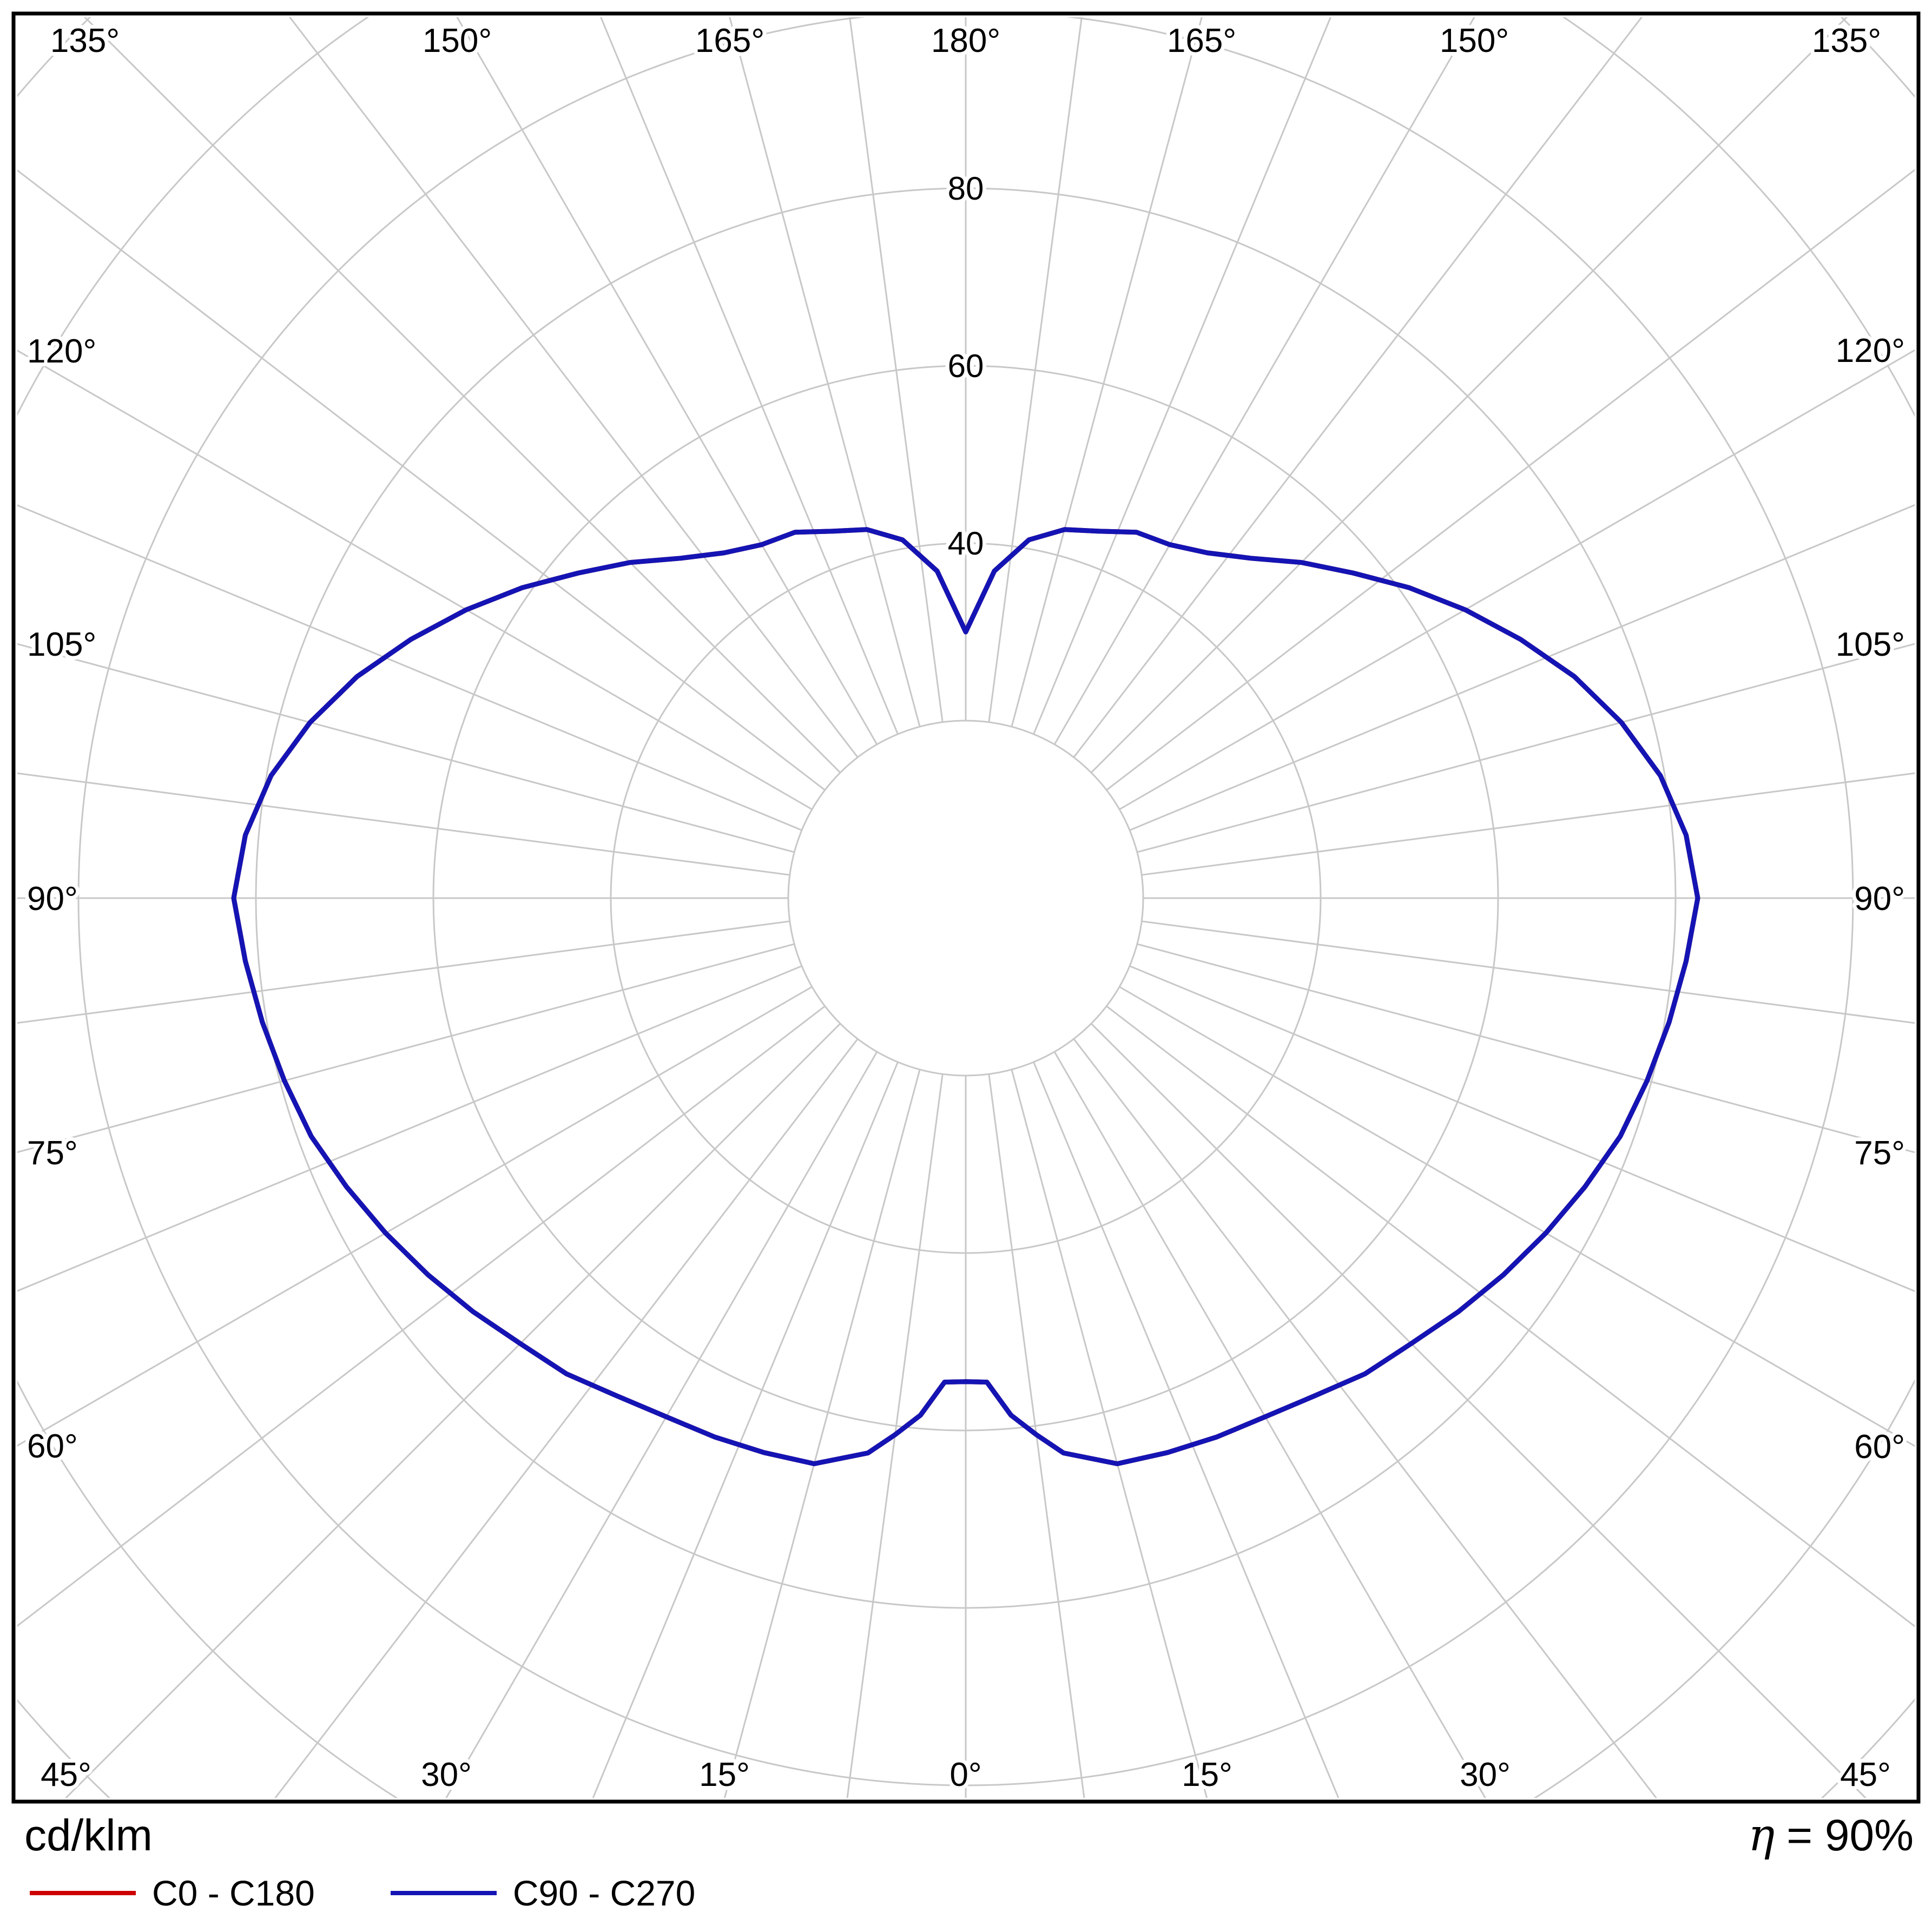 The height and width of the screenshot is (1932, 1932). What do you see at coordinates (362, 1893) in the screenshot?
I see `legend: C0 - C180 C90 - C270` at bounding box center [362, 1893].